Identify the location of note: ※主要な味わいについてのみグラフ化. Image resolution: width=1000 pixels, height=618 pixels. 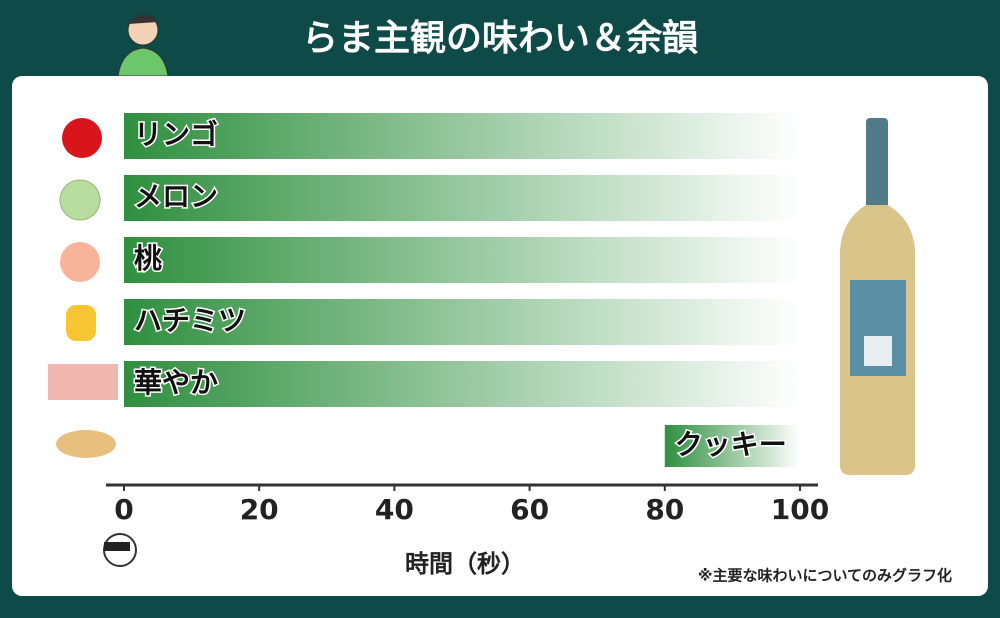
(825, 576).